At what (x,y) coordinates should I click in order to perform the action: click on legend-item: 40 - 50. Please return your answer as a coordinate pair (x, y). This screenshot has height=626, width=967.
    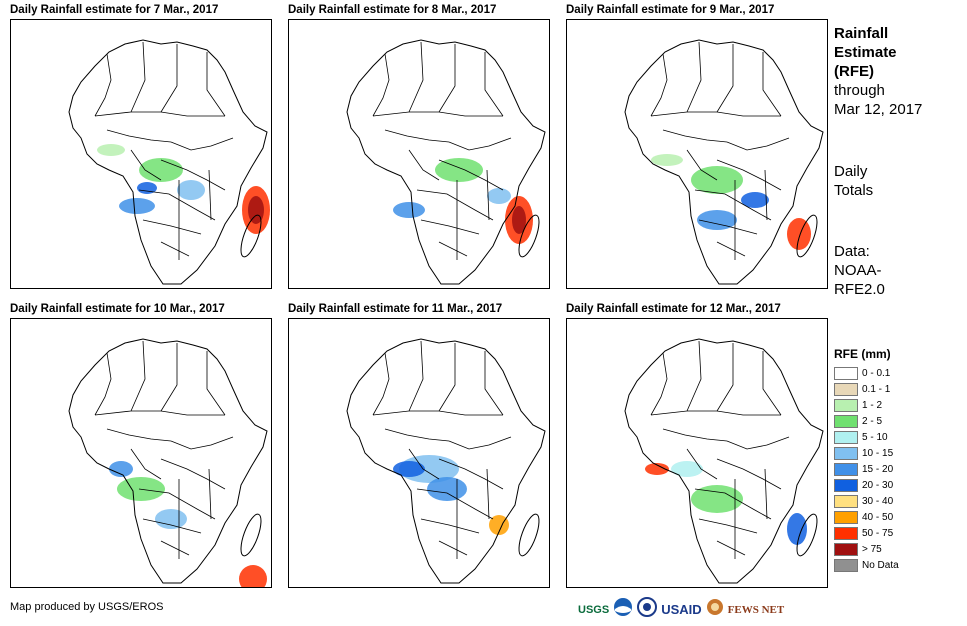
    Looking at the image, I should click on (866, 517).